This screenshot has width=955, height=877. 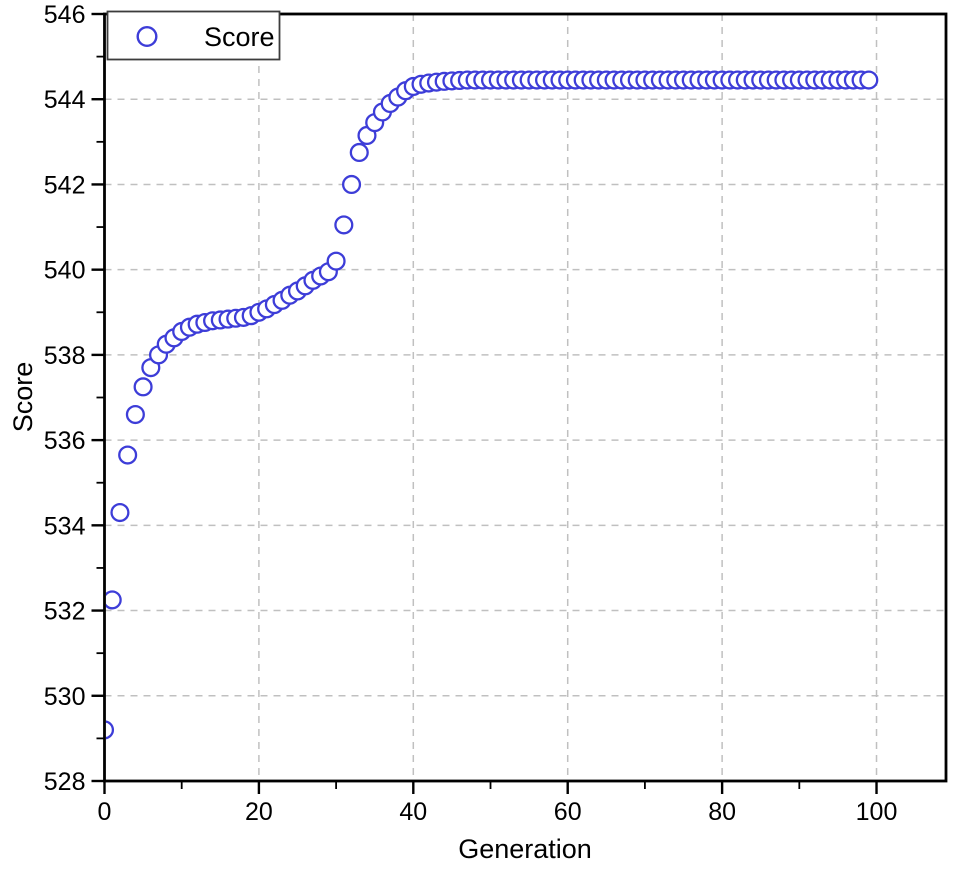 I want to click on y-tick-label: 546, so click(x=65, y=15).